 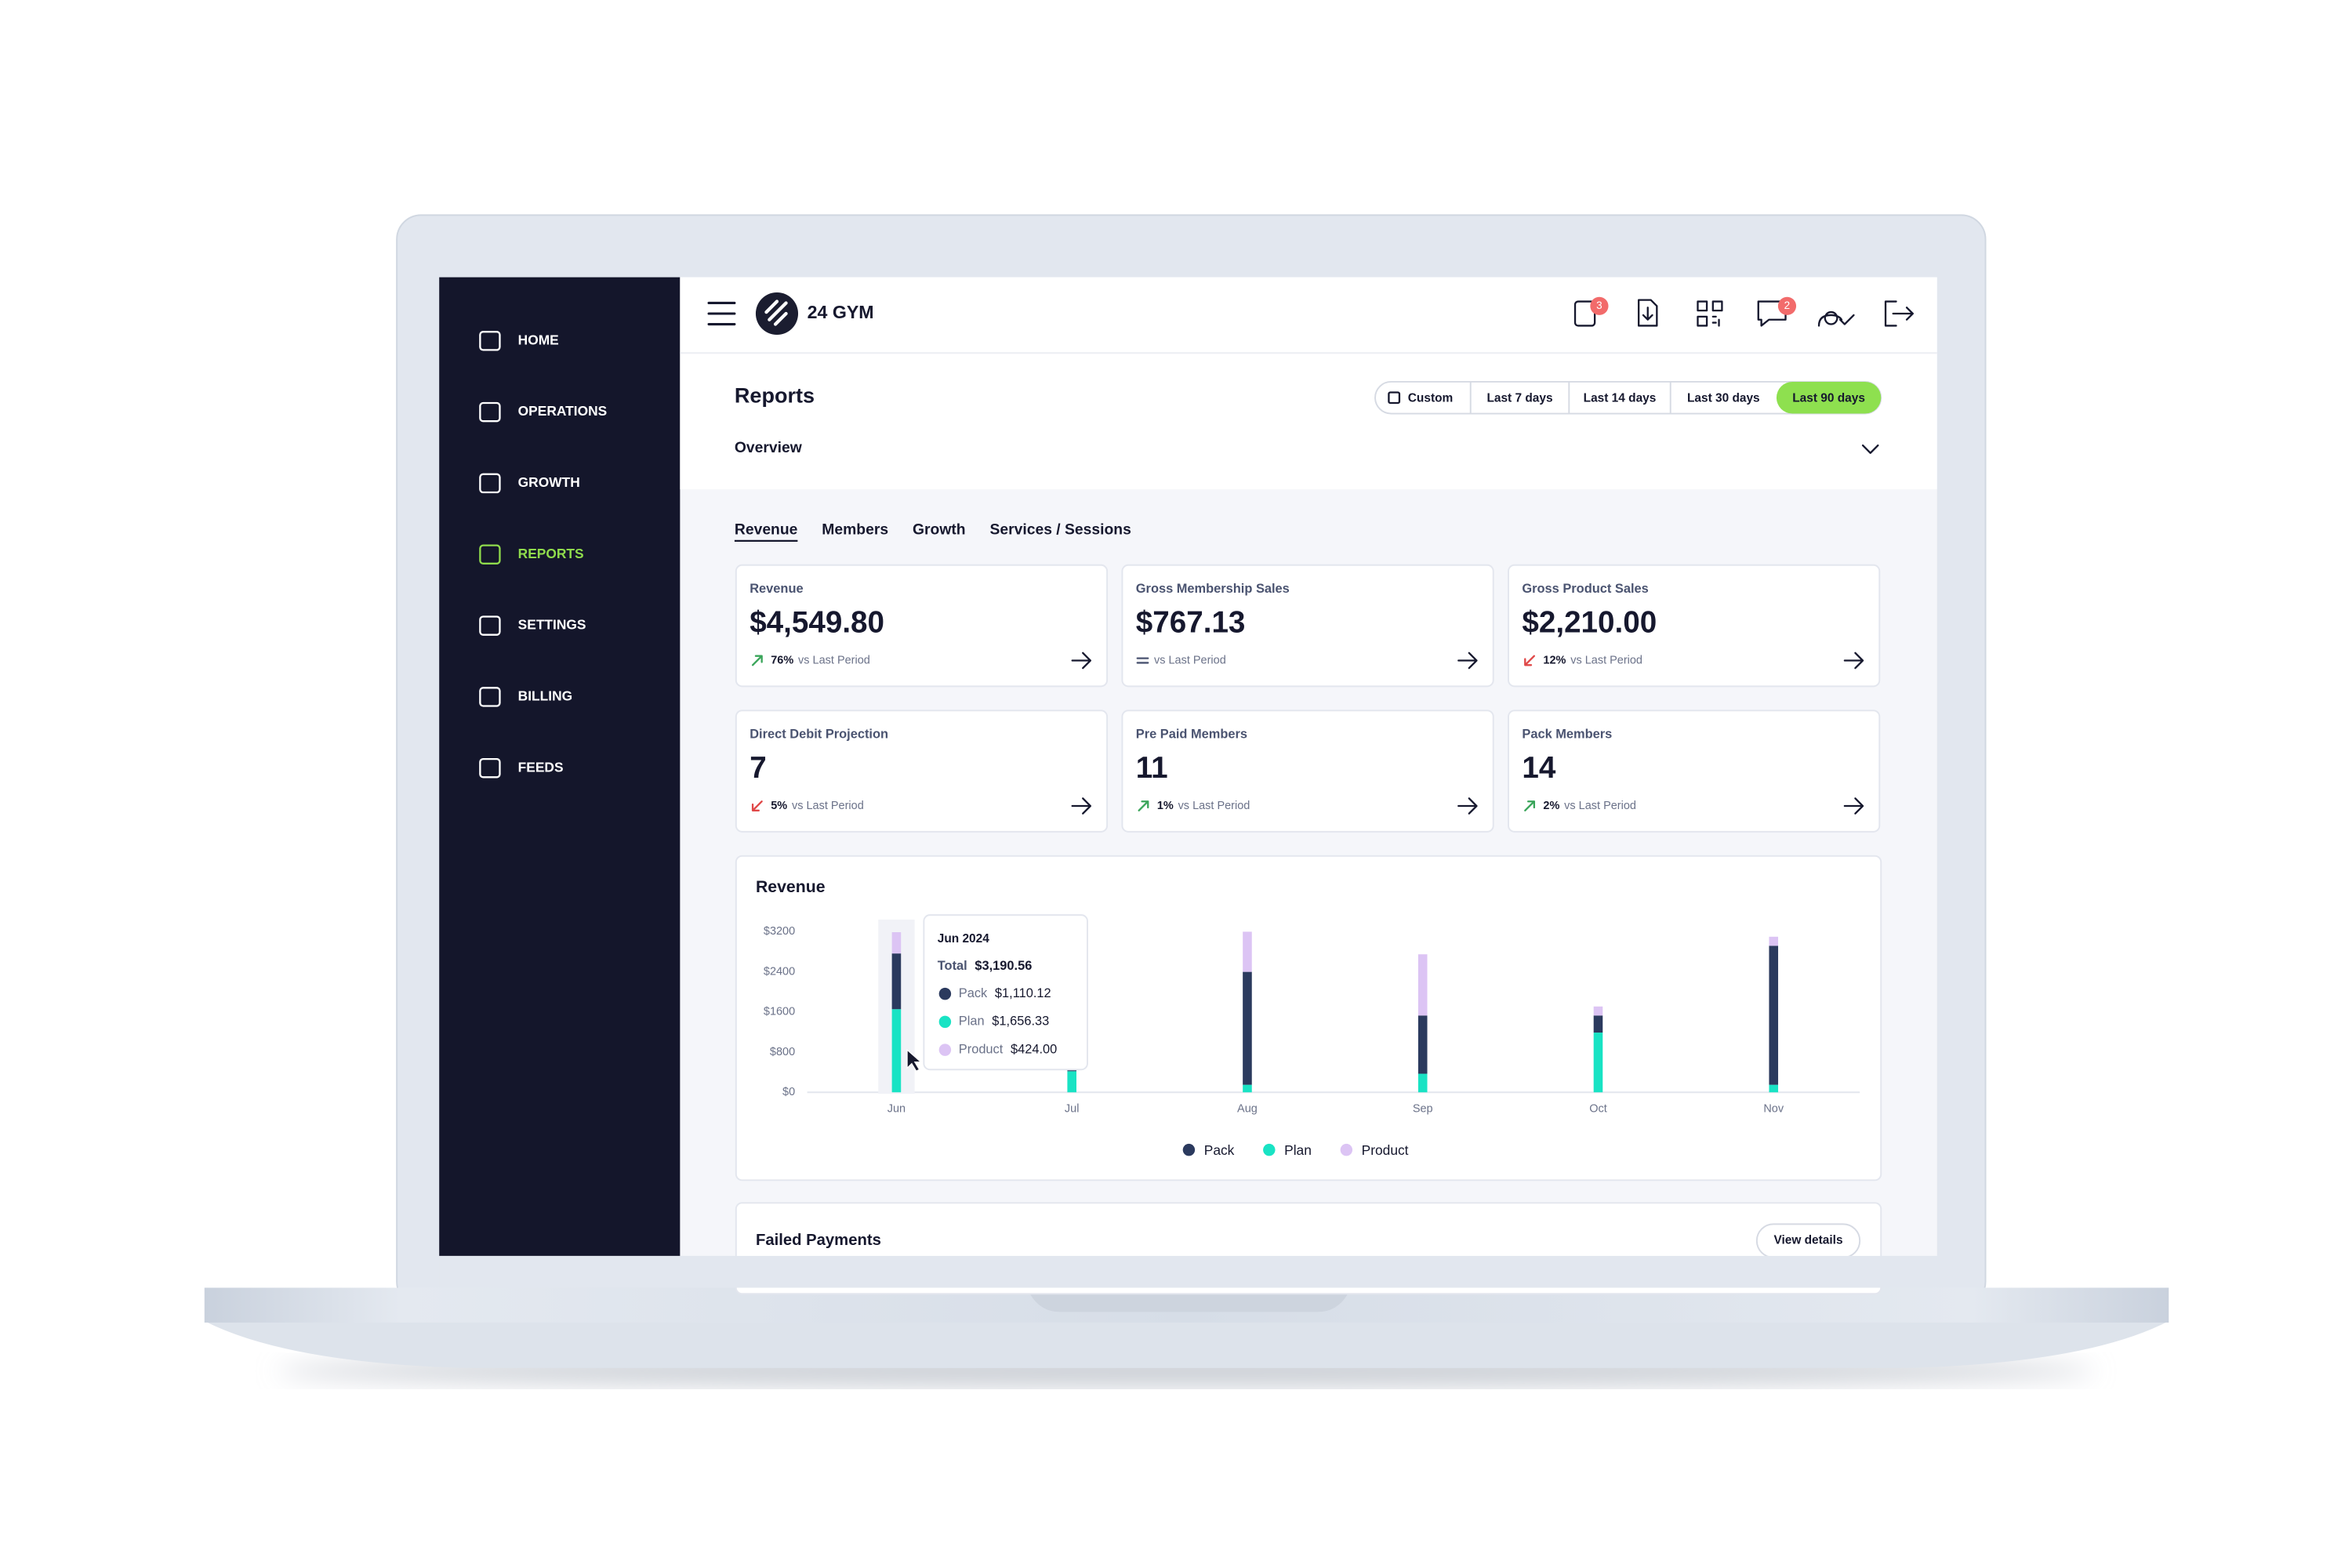 What do you see at coordinates (1567, 735) in the screenshot?
I see `stat-label: Pack Members` at bounding box center [1567, 735].